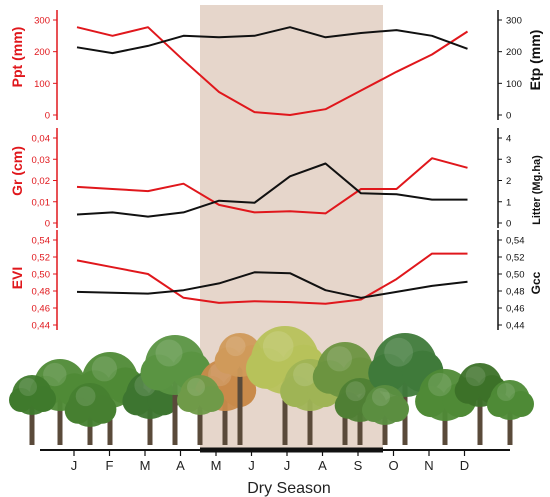  I want to click on right-tick-label: 200, so click(514, 52).